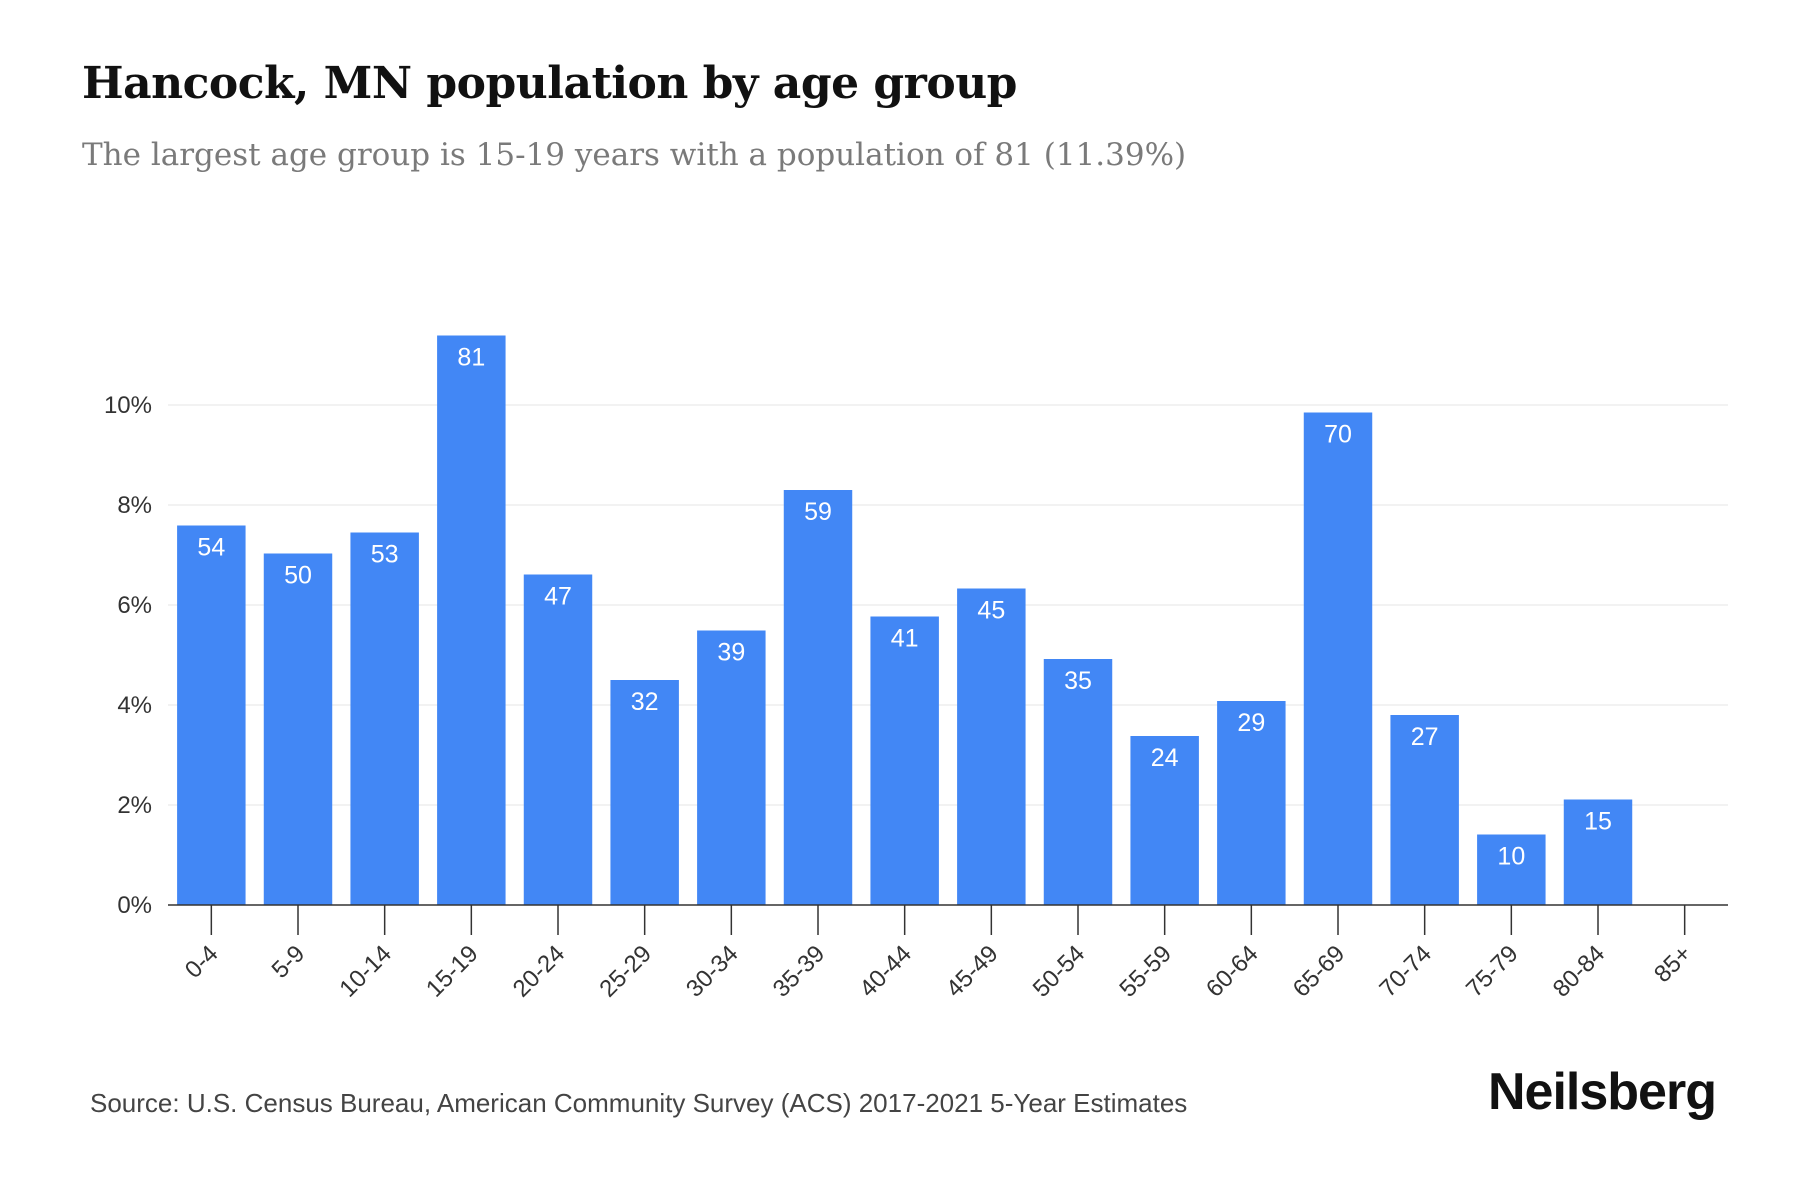 This screenshot has width=1800, height=1200. Describe the element at coordinates (885, 971) in the screenshot. I see `x-tick-label: 40-44` at that location.